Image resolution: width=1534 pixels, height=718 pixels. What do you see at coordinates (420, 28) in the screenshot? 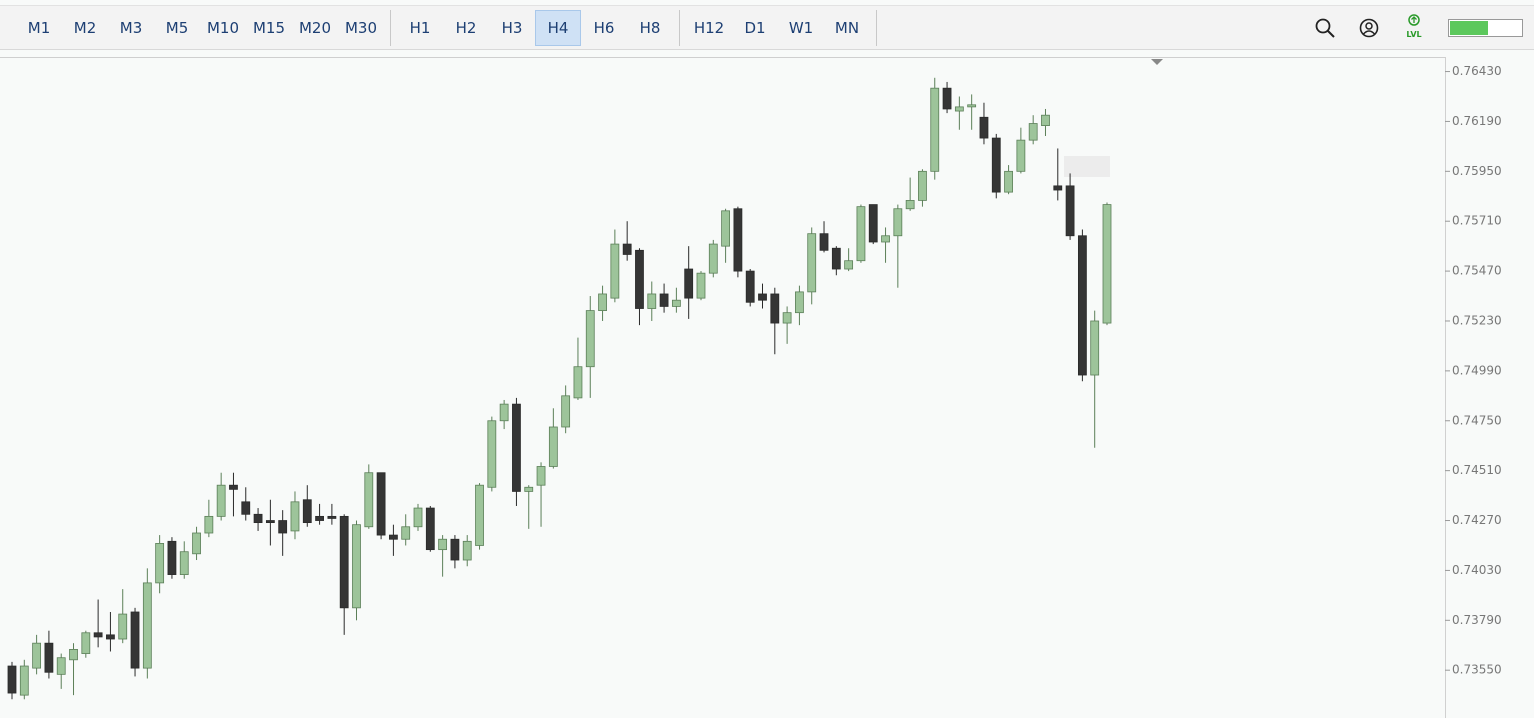
I see `timeframe-button: H1` at bounding box center [420, 28].